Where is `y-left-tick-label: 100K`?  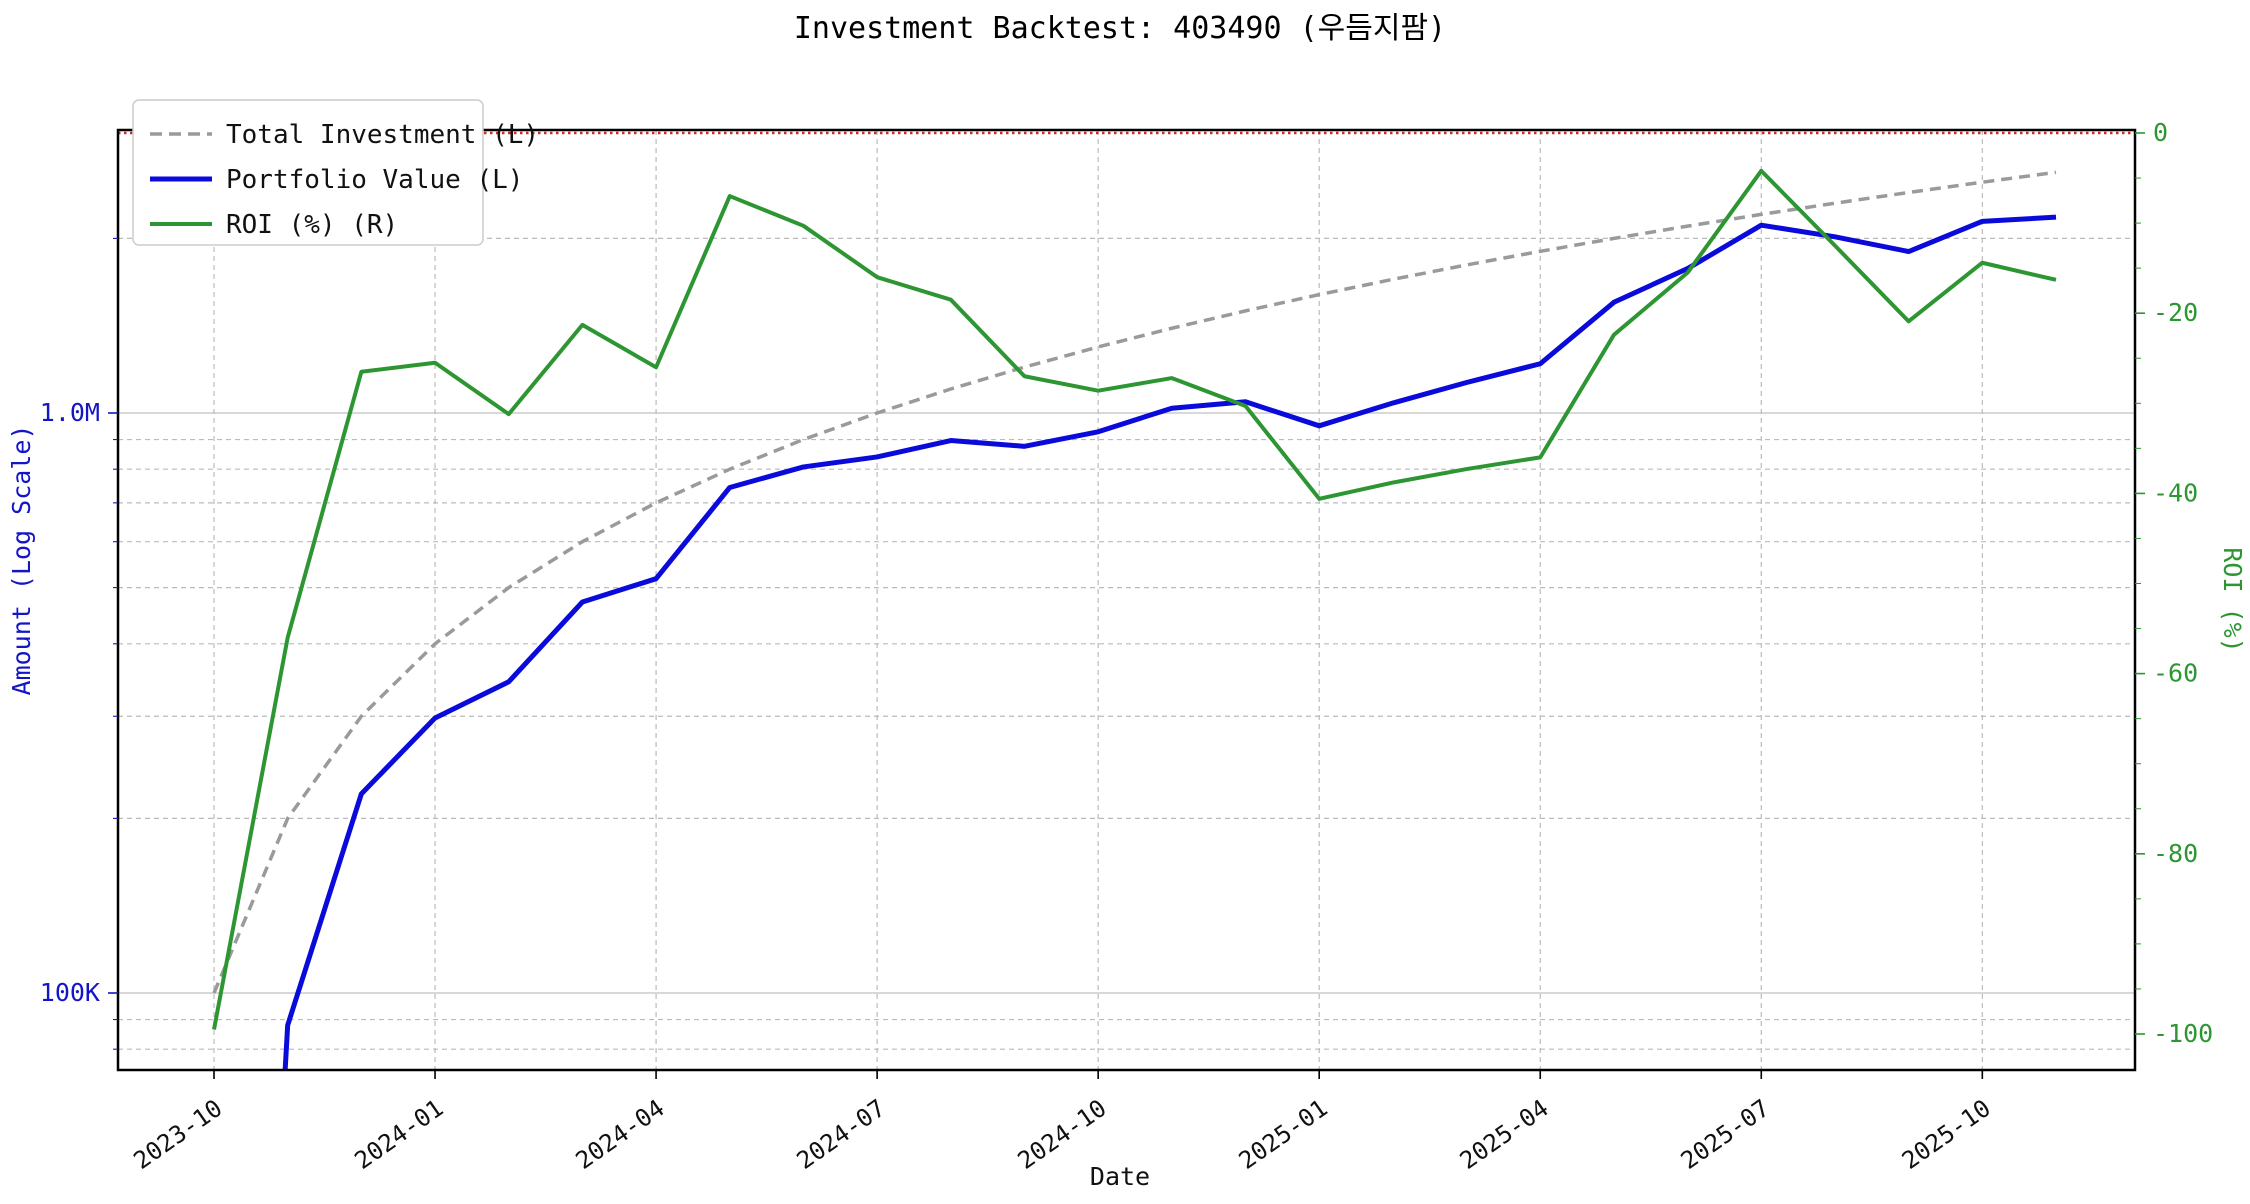
y-left-tick-label: 100K is located at coordinates (70, 992).